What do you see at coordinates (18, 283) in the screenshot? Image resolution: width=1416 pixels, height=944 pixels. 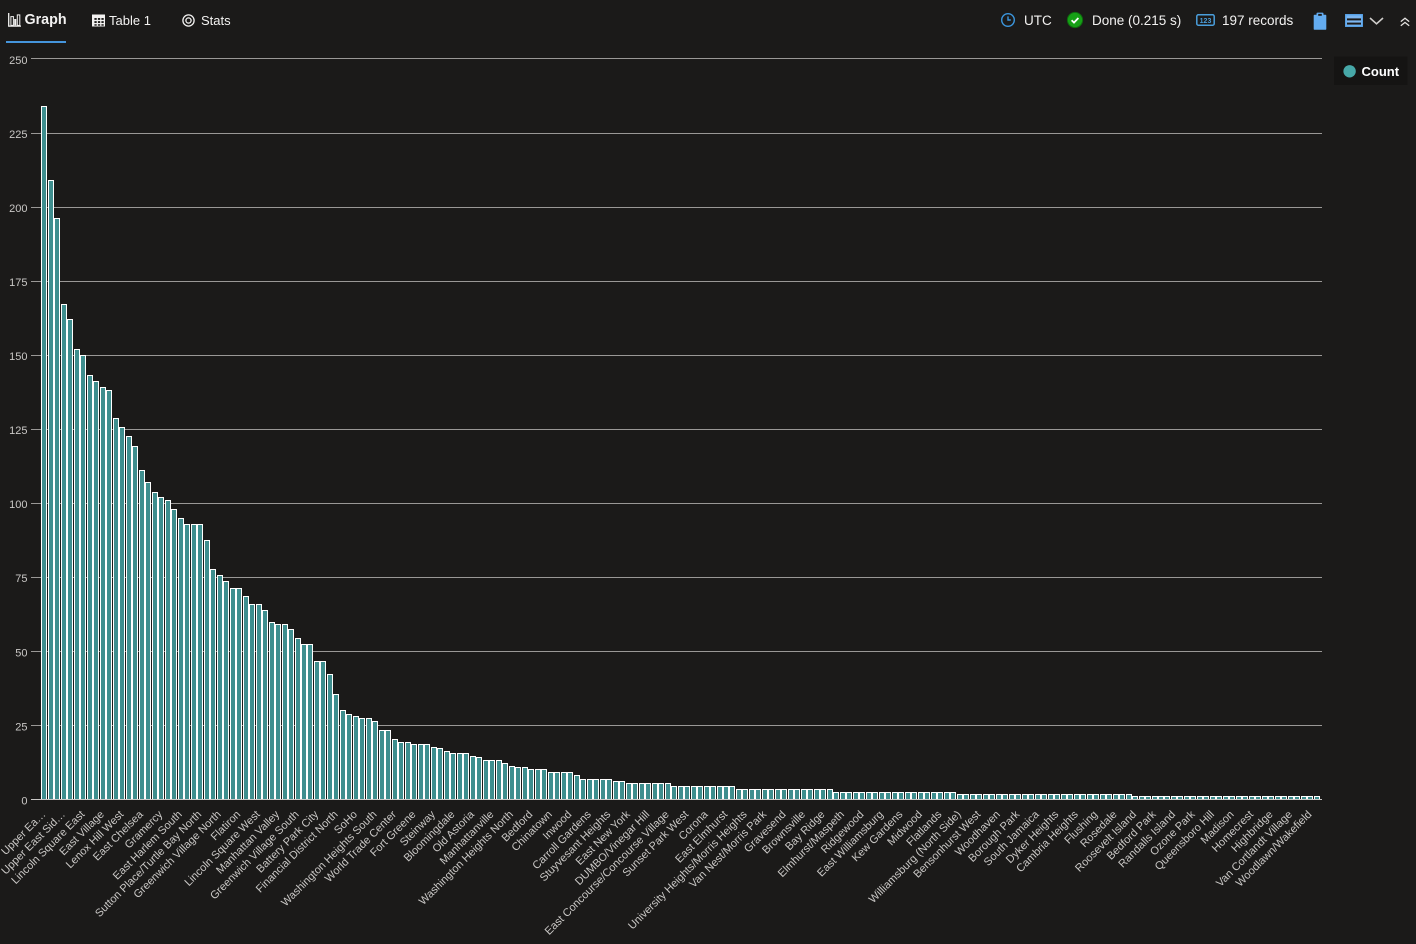 I see `svg-text: 175` at bounding box center [18, 283].